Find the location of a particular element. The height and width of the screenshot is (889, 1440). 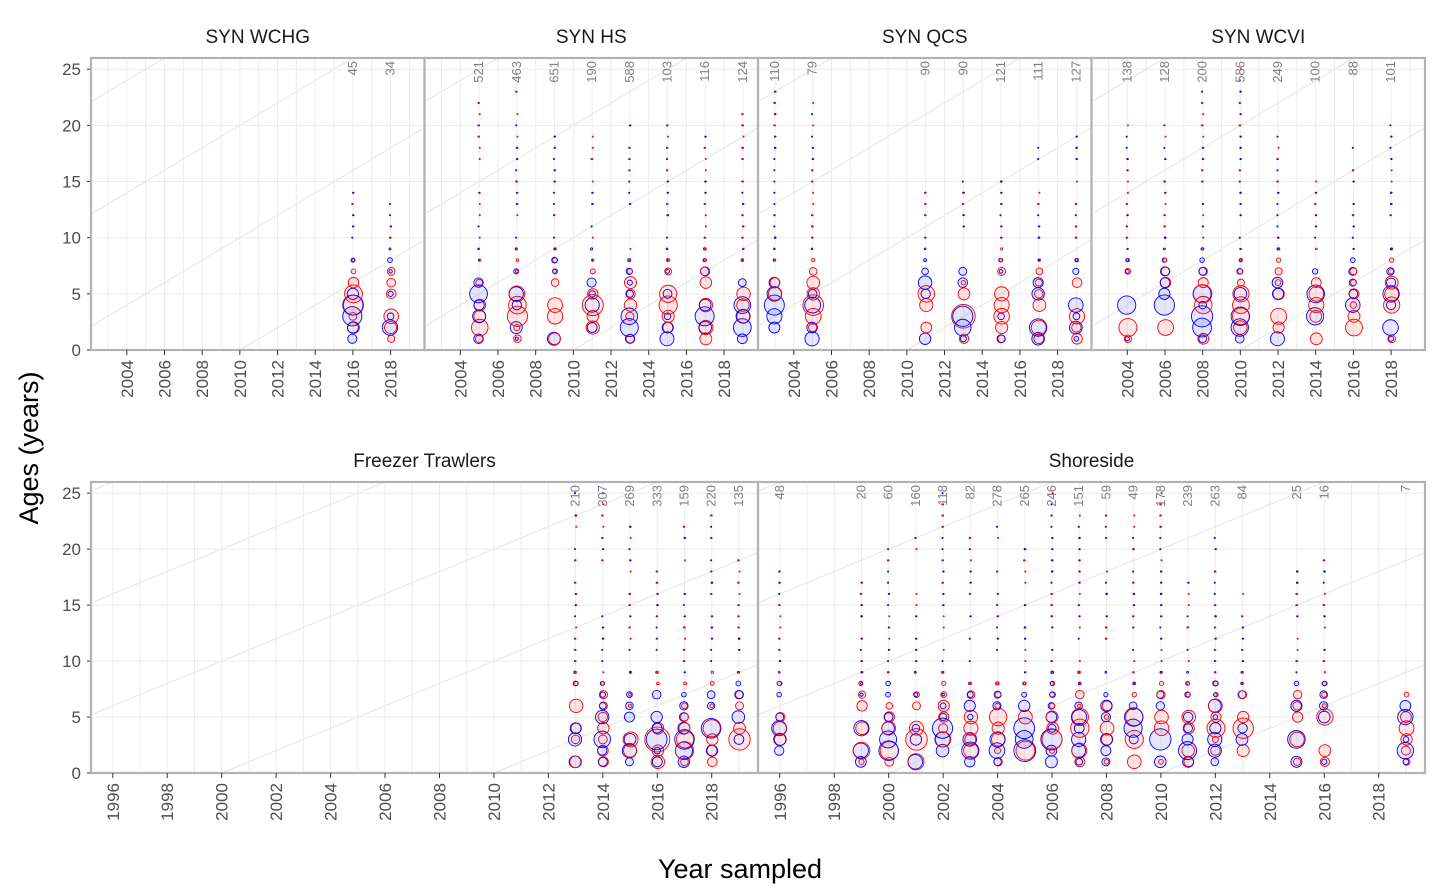

x-tick-label: 2008 is located at coordinates (1203, 379).